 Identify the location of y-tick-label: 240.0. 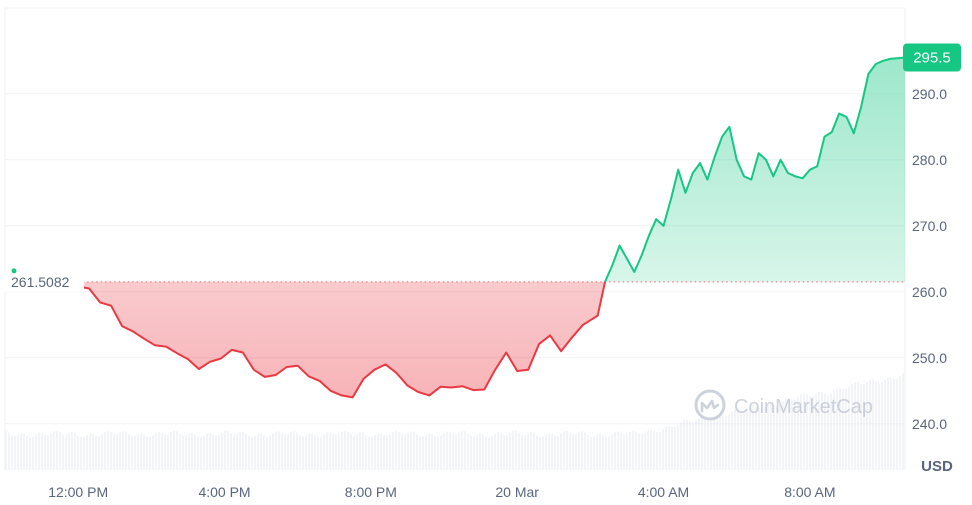
(929, 424).